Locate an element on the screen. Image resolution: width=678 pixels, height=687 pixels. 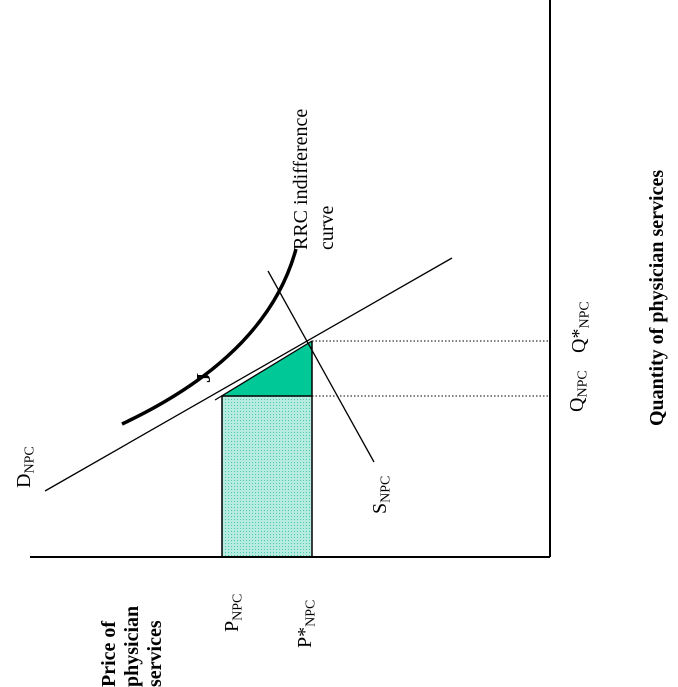
price-tick-p-star: P*NPC is located at coordinates (306, 623).